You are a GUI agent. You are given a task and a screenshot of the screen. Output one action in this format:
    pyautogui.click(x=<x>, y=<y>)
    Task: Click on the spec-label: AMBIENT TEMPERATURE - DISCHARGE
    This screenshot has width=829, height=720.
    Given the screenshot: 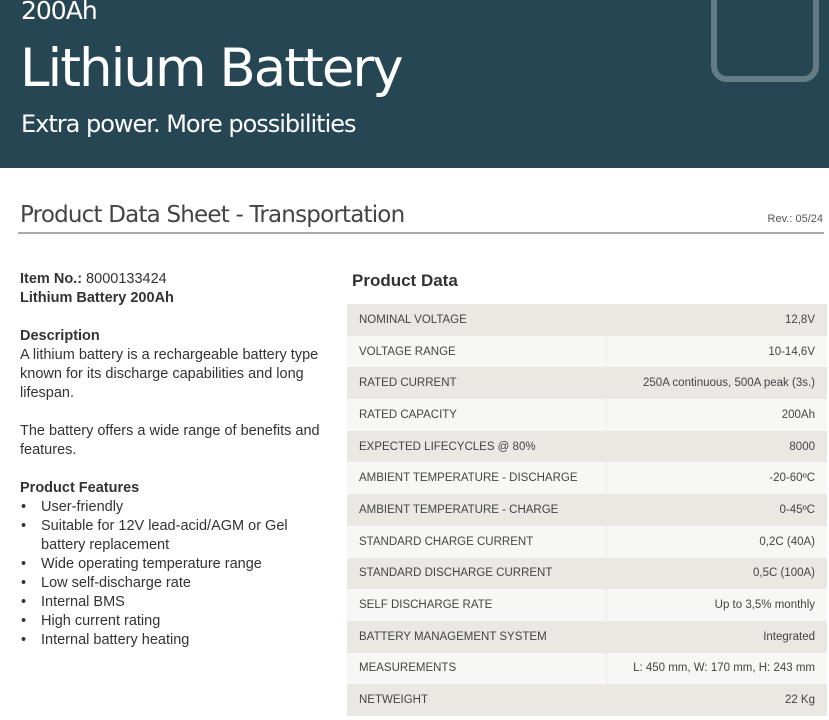 What is the action you would take?
    pyautogui.click(x=477, y=478)
    